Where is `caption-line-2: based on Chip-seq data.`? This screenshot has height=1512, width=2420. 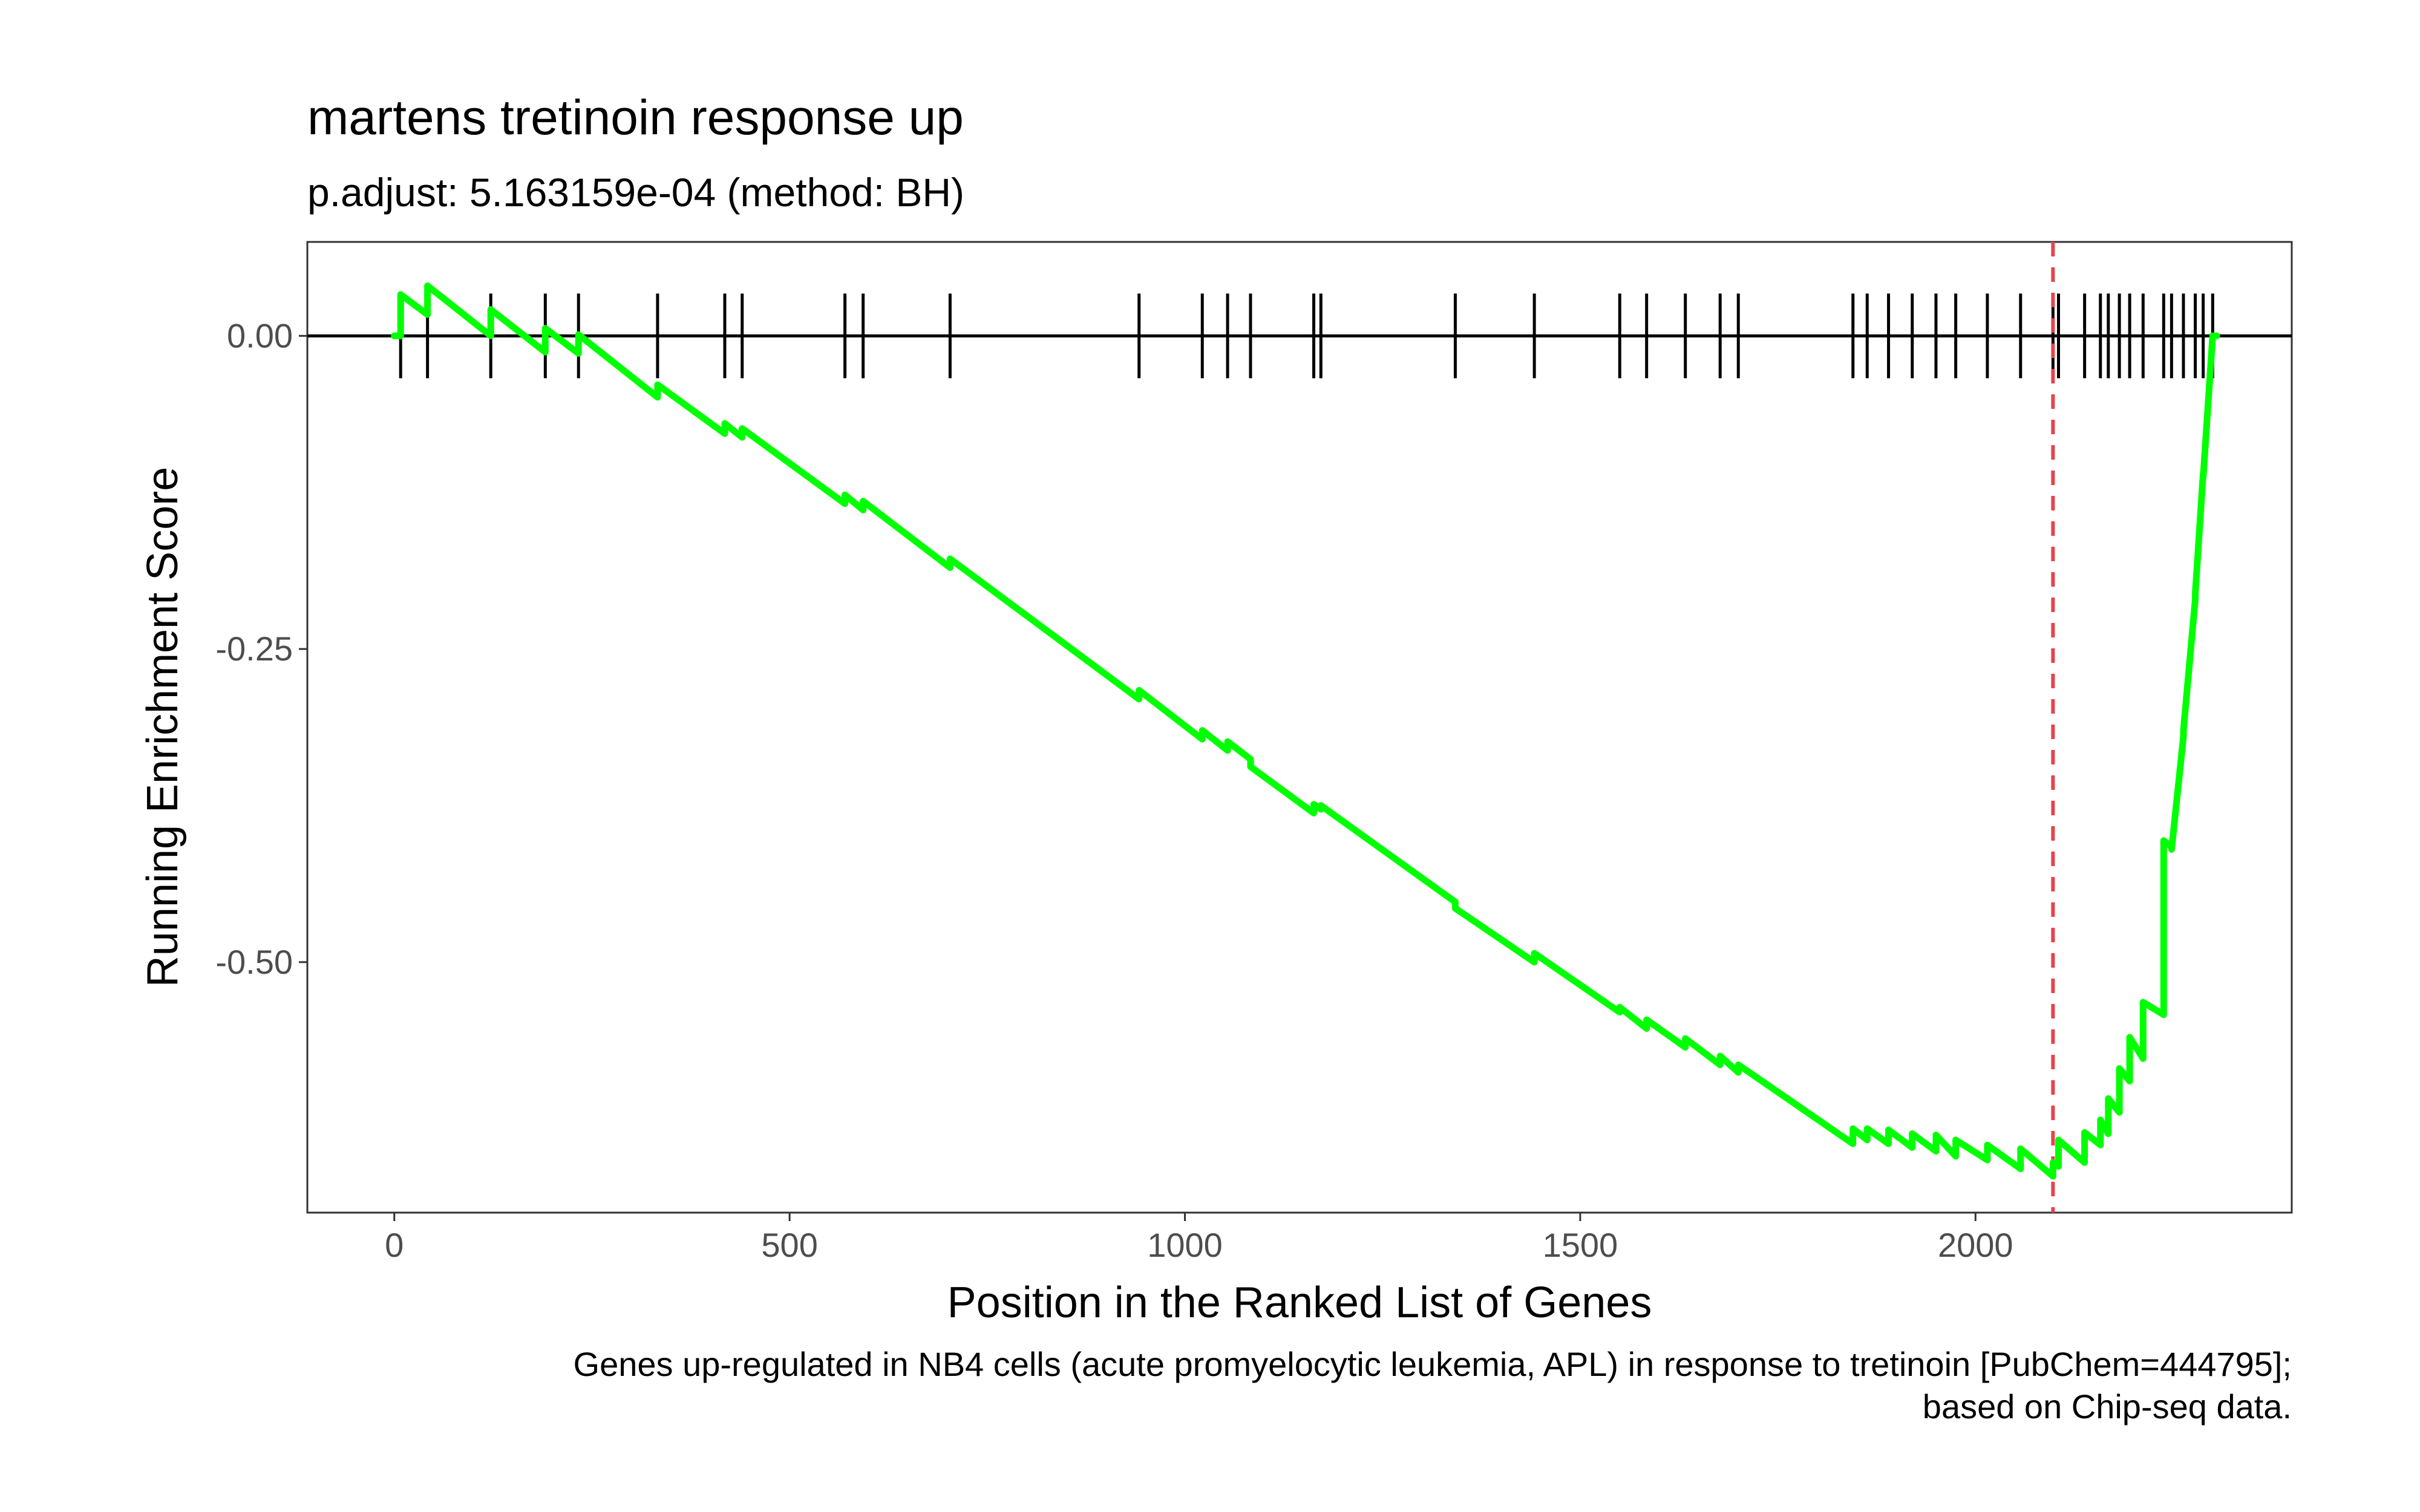
caption-line-2: based on Chip-seq data. is located at coordinates (2107, 1406).